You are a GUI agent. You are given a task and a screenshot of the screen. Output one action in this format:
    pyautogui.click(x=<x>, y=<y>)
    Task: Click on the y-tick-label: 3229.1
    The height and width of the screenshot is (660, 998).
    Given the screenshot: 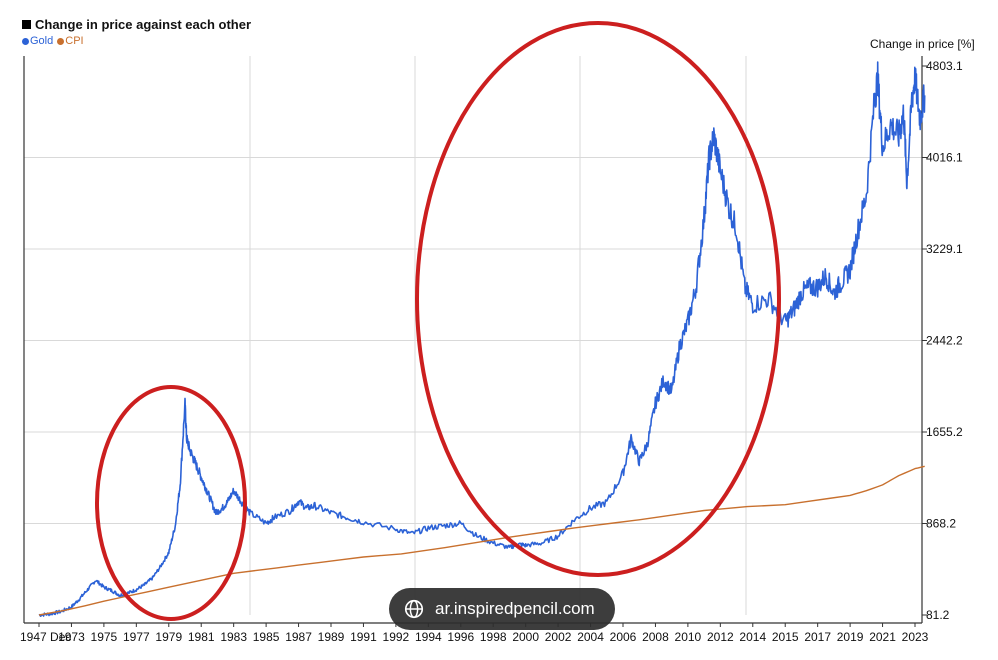 What is the action you would take?
    pyautogui.click(x=944, y=249)
    